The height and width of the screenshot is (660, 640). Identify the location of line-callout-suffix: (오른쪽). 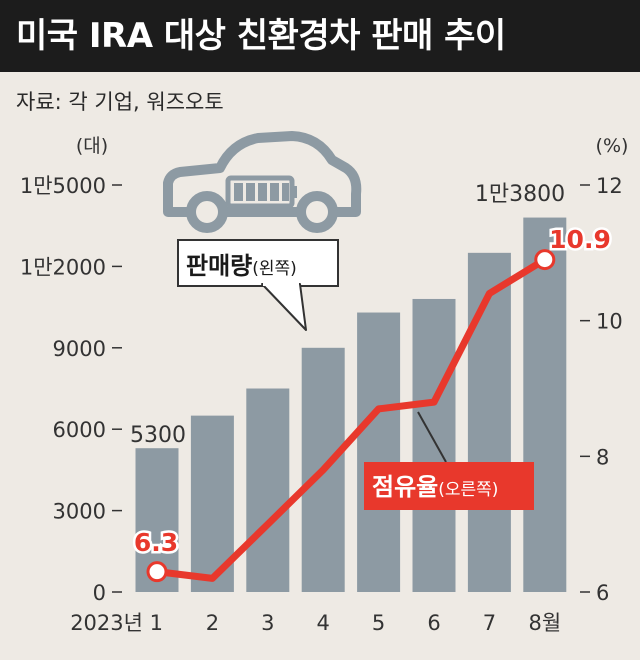
(468, 490).